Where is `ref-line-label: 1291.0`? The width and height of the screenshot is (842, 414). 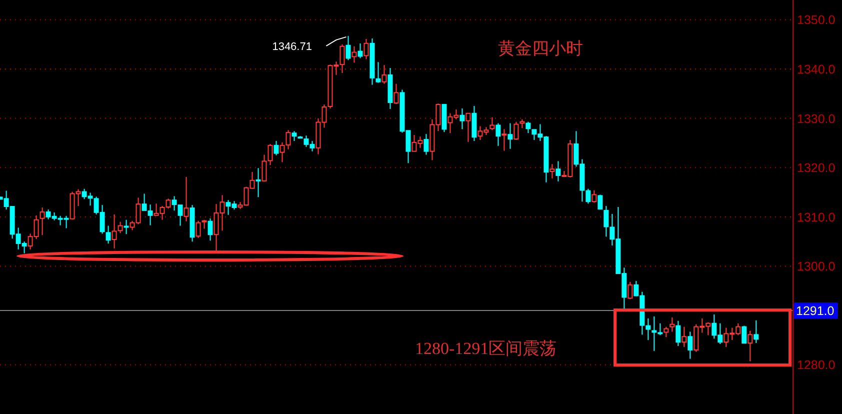 ref-line-label: 1291.0 is located at coordinates (815, 311).